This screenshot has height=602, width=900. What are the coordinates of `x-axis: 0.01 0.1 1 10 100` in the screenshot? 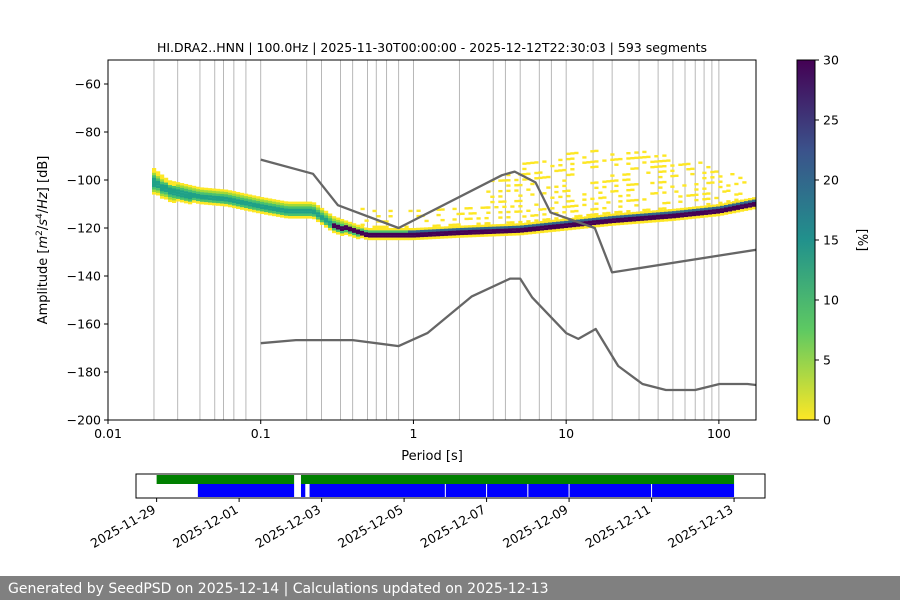 It's located at (412, 430).